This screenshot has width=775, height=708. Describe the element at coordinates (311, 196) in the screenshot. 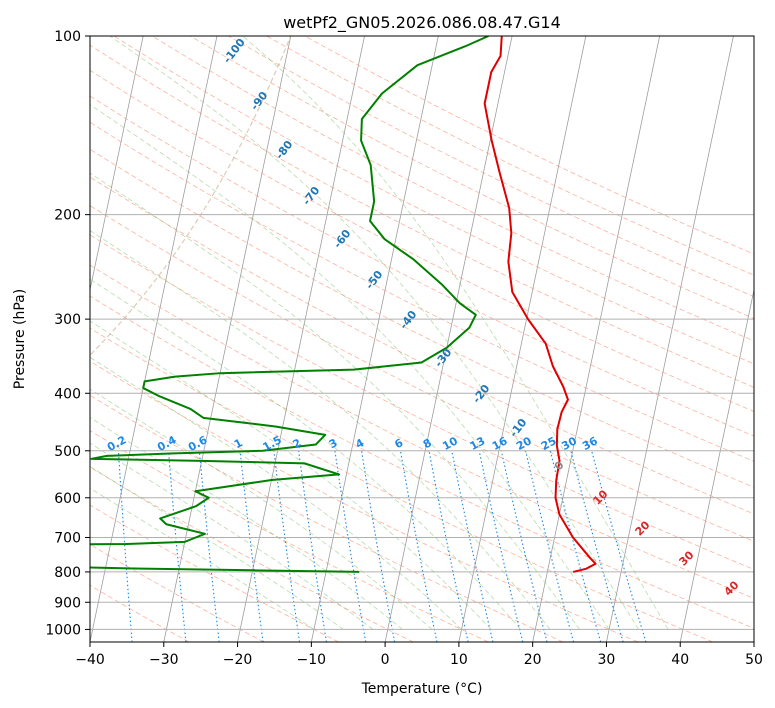

I see `moist-adiabat-label: -70` at that location.